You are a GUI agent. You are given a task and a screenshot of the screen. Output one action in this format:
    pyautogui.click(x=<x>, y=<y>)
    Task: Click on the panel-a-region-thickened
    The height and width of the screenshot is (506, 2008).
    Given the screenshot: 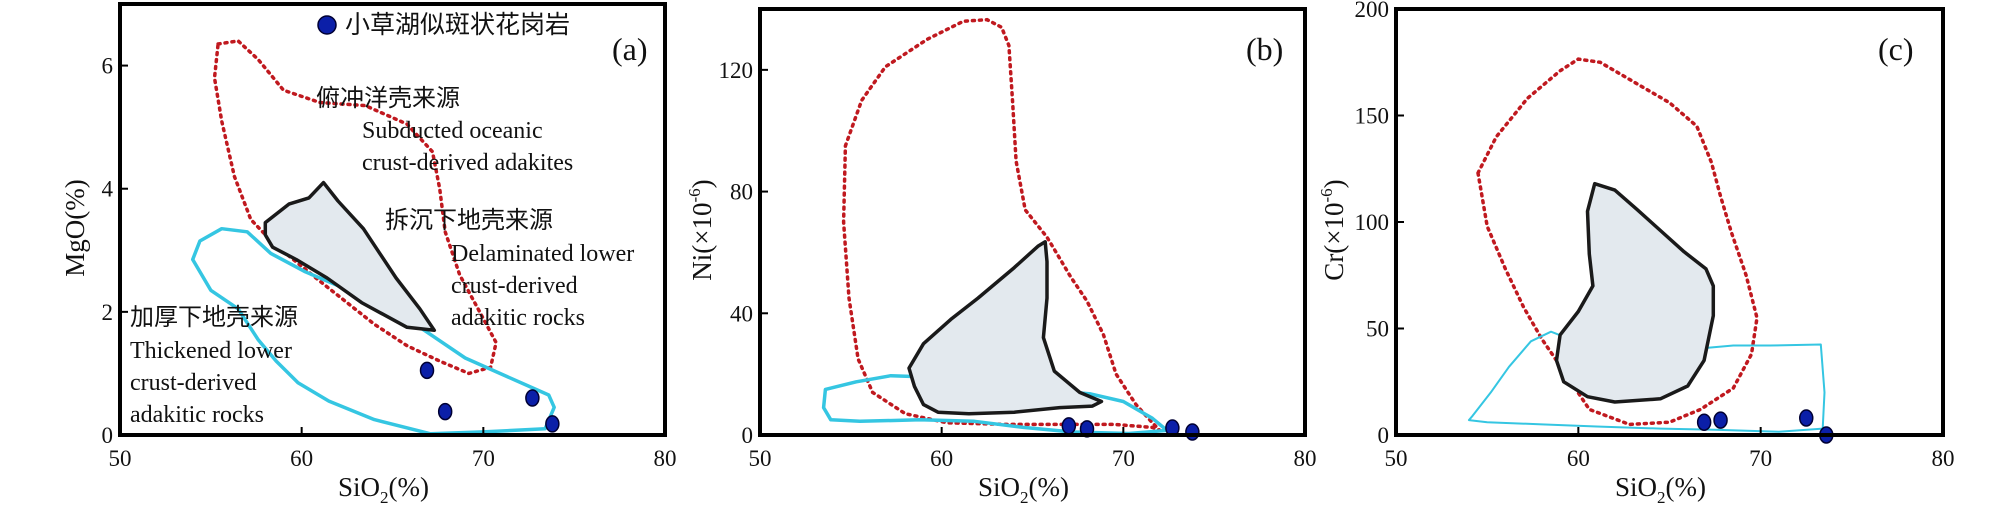 What is the action you would take?
    pyautogui.click(x=373, y=331)
    